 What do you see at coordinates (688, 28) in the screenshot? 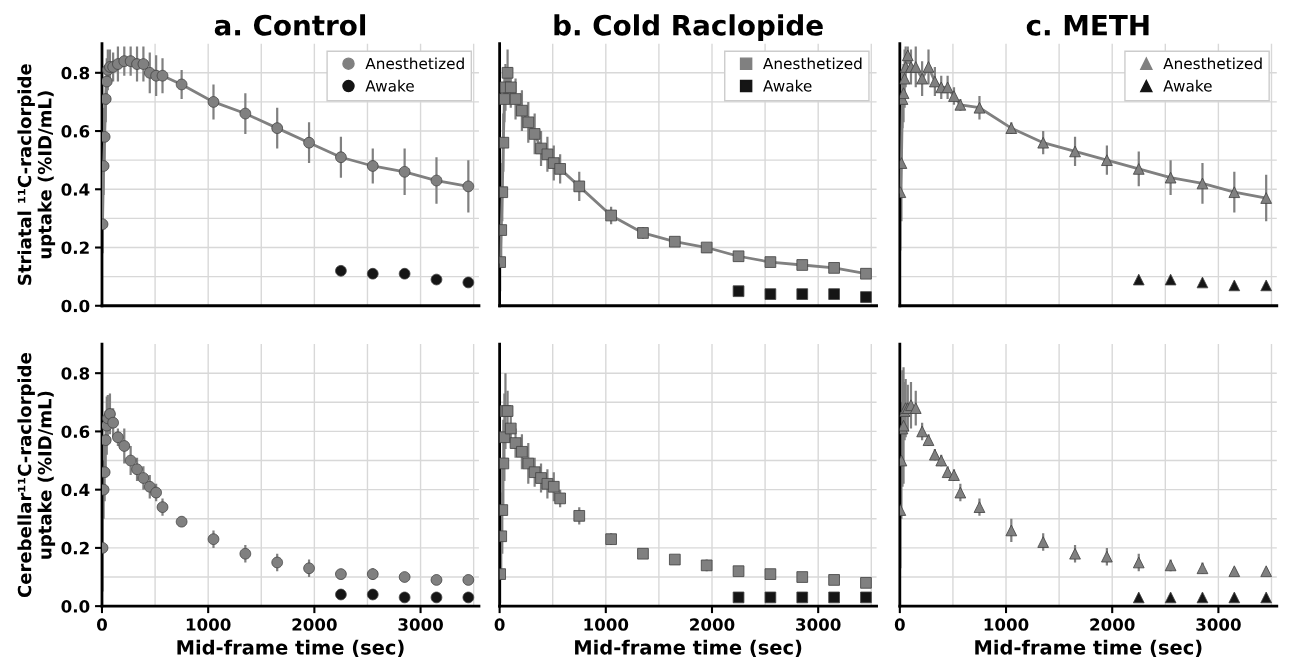
I see `chart-title: b. Cold Raclopide` at bounding box center [688, 28].